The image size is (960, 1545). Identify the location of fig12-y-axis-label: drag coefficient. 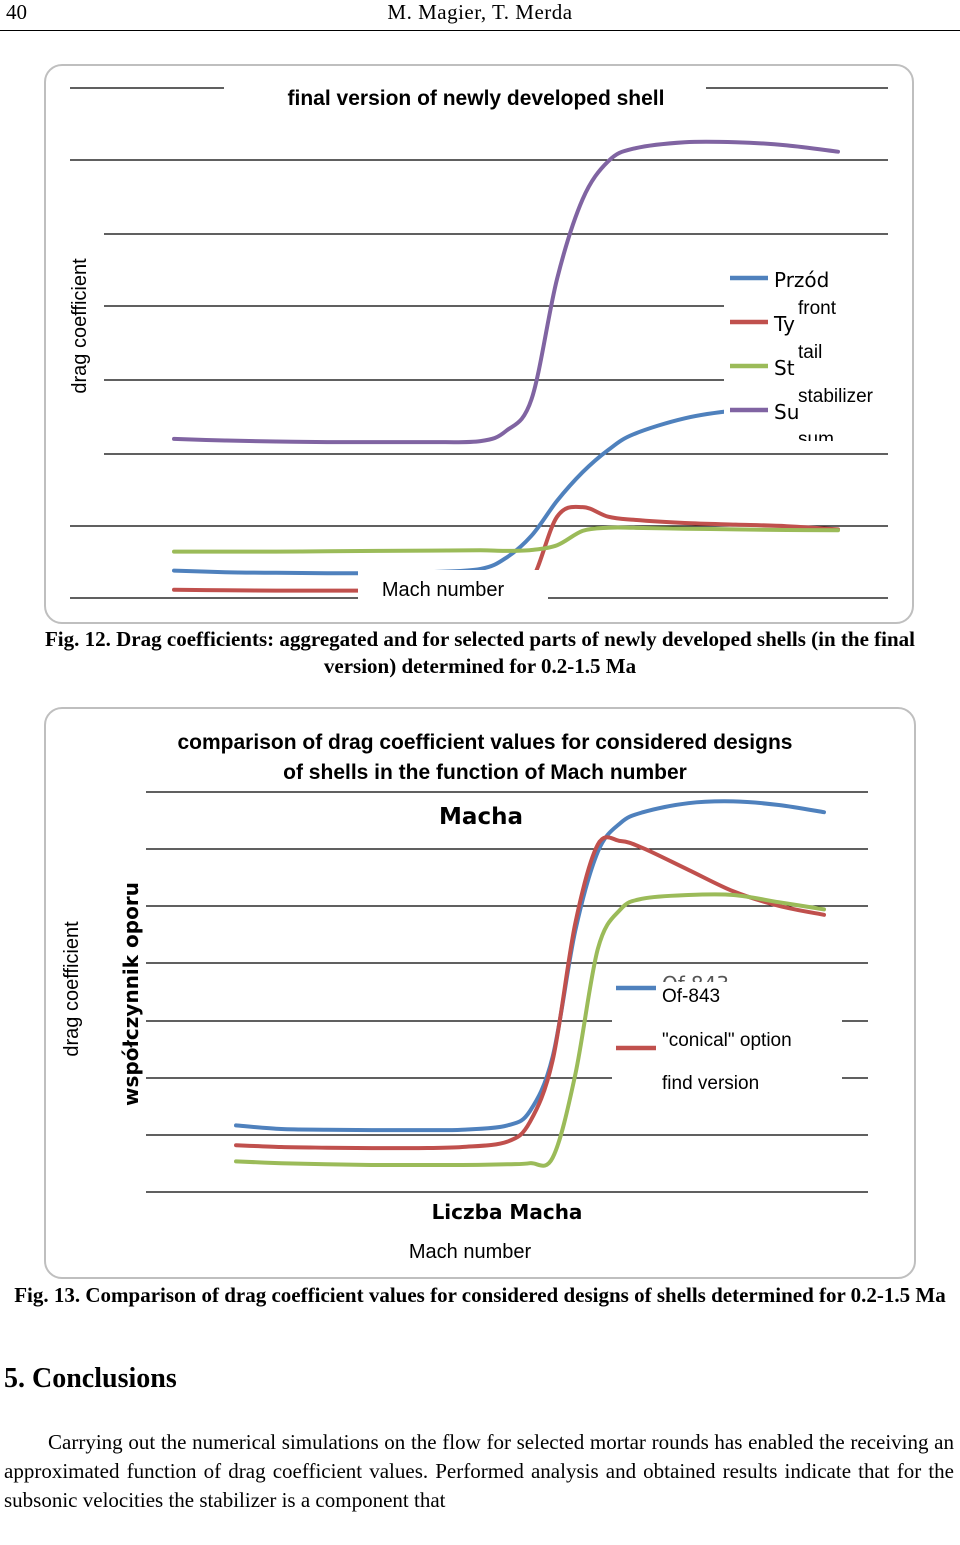
(80, 326).